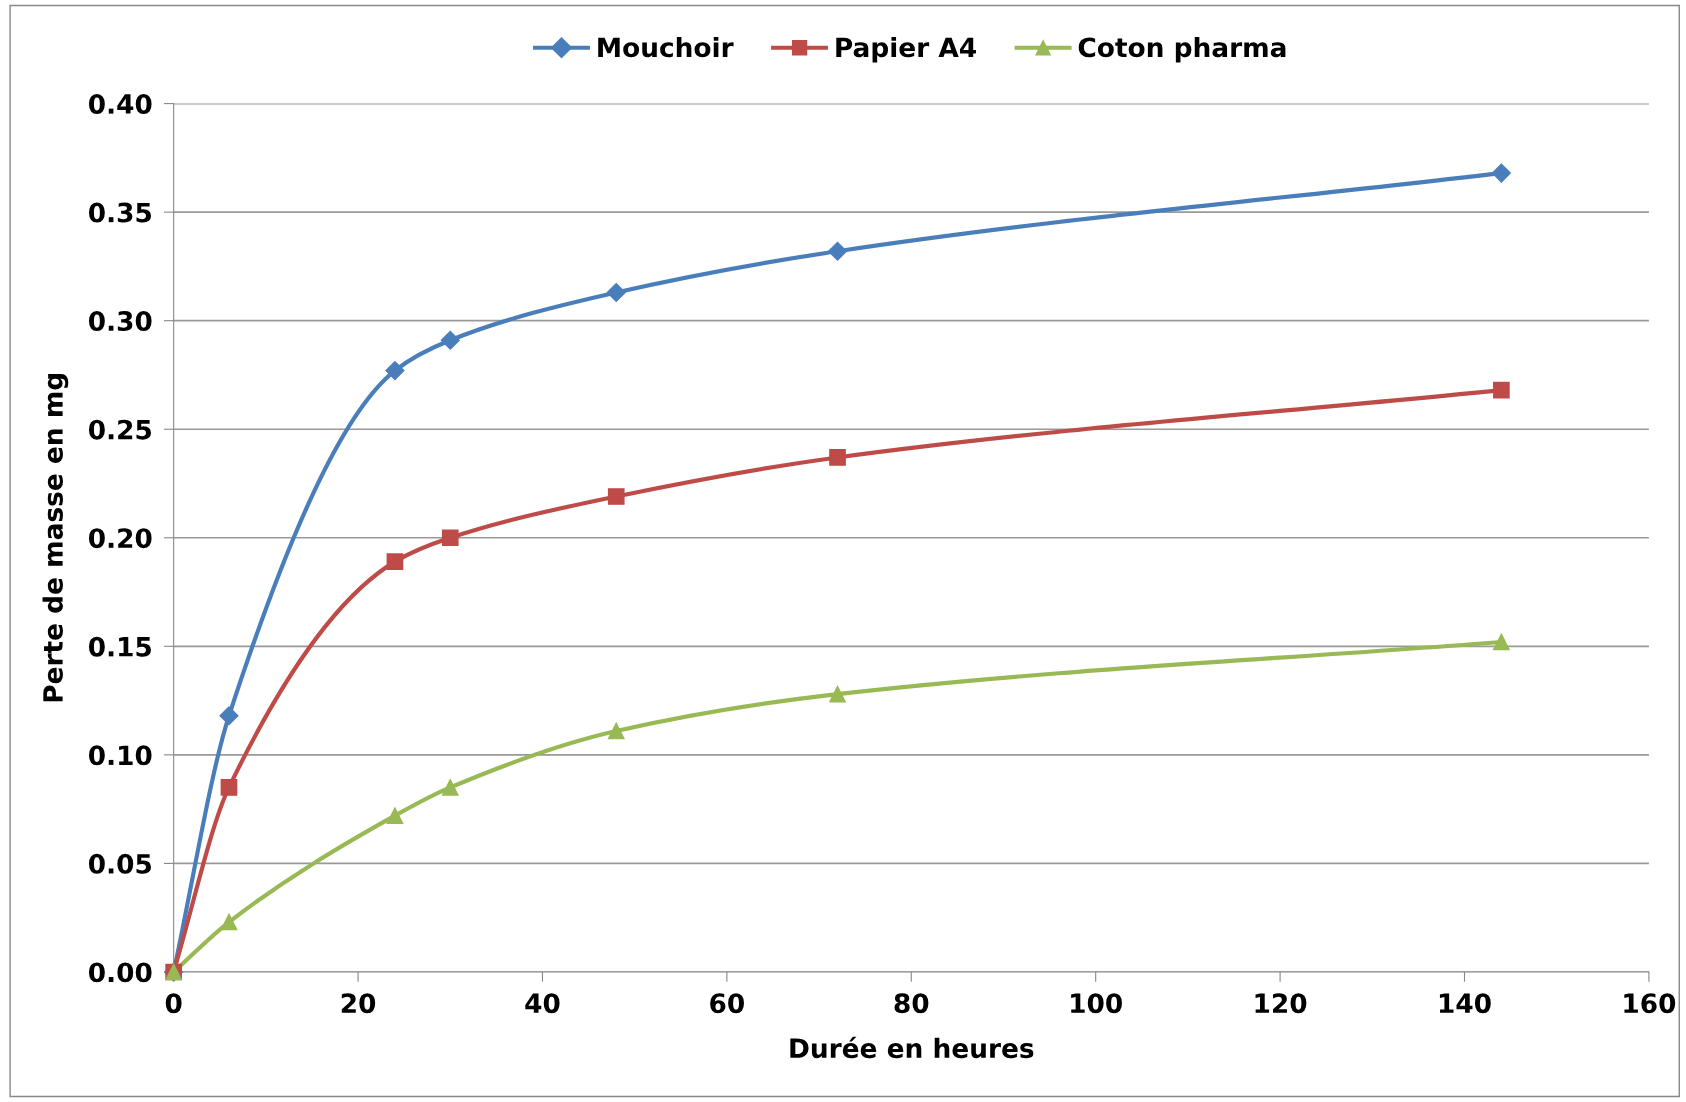 This screenshot has width=1686, height=1102. Describe the element at coordinates (1182, 49) in the screenshot. I see `legend-label: Coton pharma` at that location.